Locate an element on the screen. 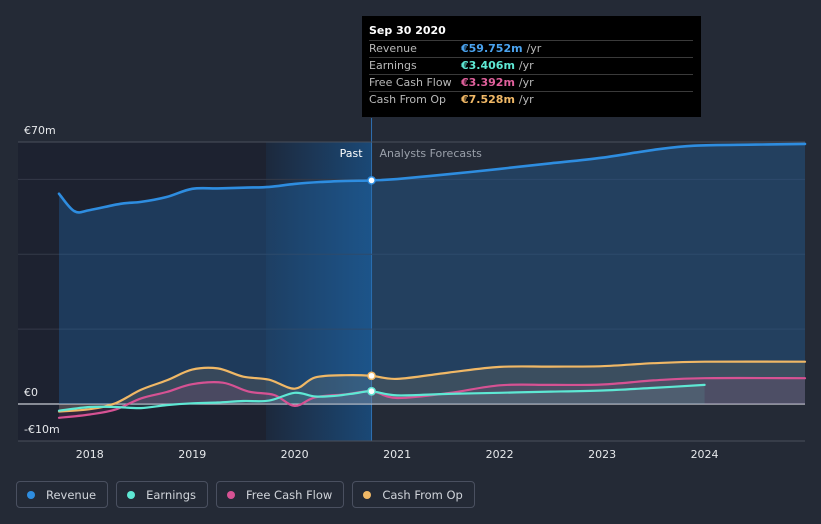 Image resolution: width=821 pixels, height=524 pixels. series-area-earnings is located at coordinates (382, 397).